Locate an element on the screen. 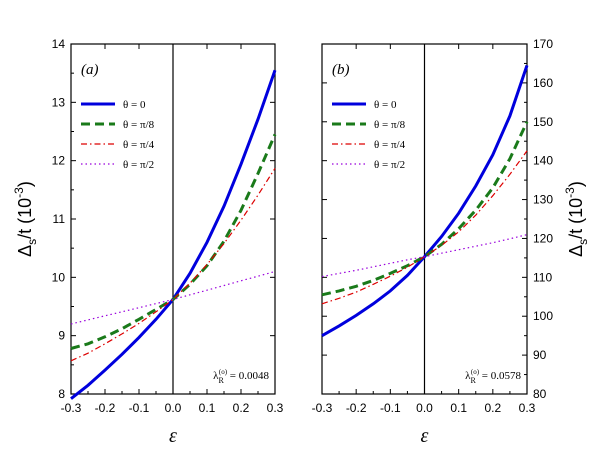  y-tick-label: 14 is located at coordinates (59, 44).